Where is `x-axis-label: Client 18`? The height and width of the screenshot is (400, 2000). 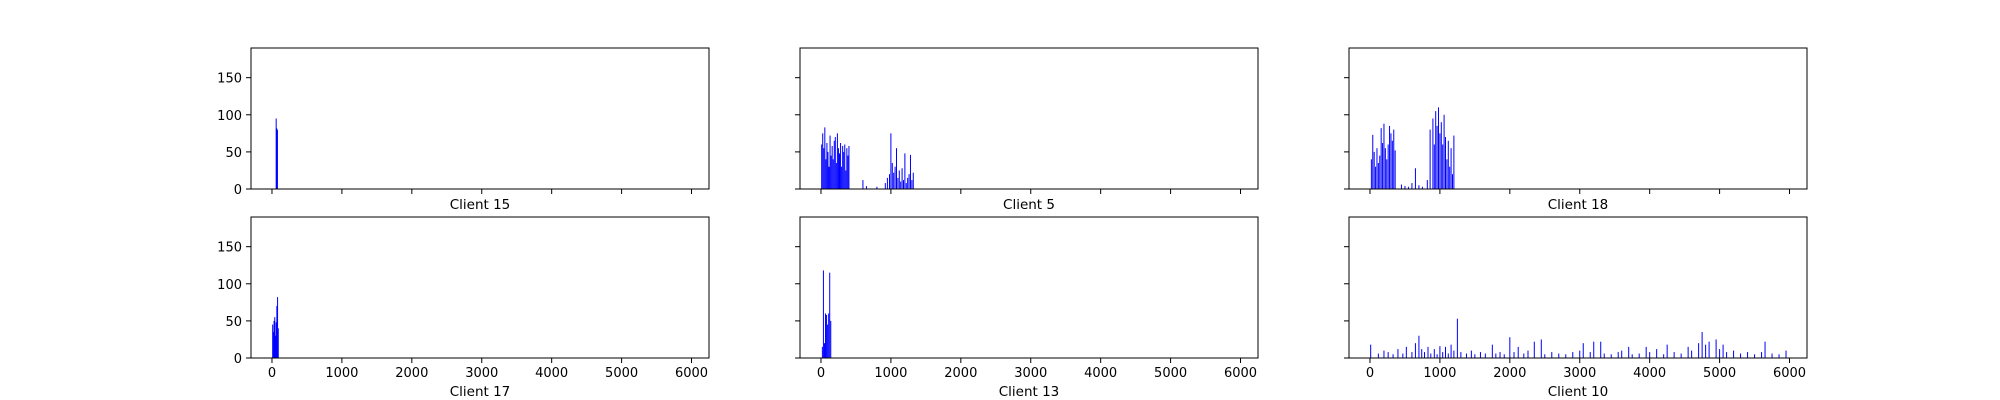 x-axis-label: Client 18 is located at coordinates (1578, 205).